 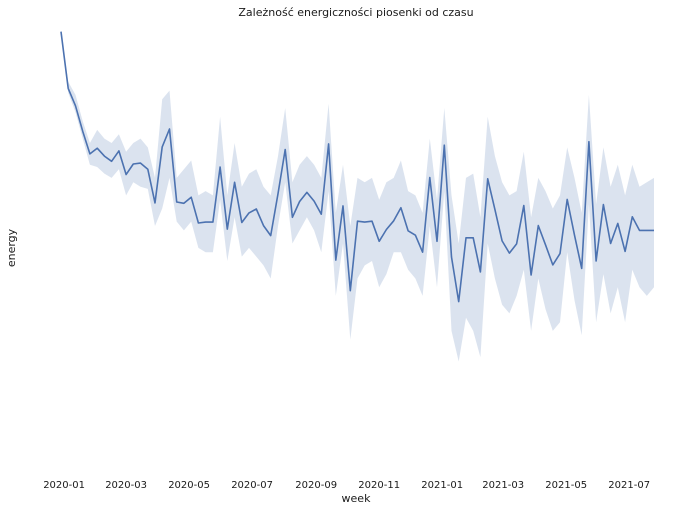 What do you see at coordinates (189, 485) in the screenshot?
I see `x-tick-label: 2020-05` at bounding box center [189, 485].